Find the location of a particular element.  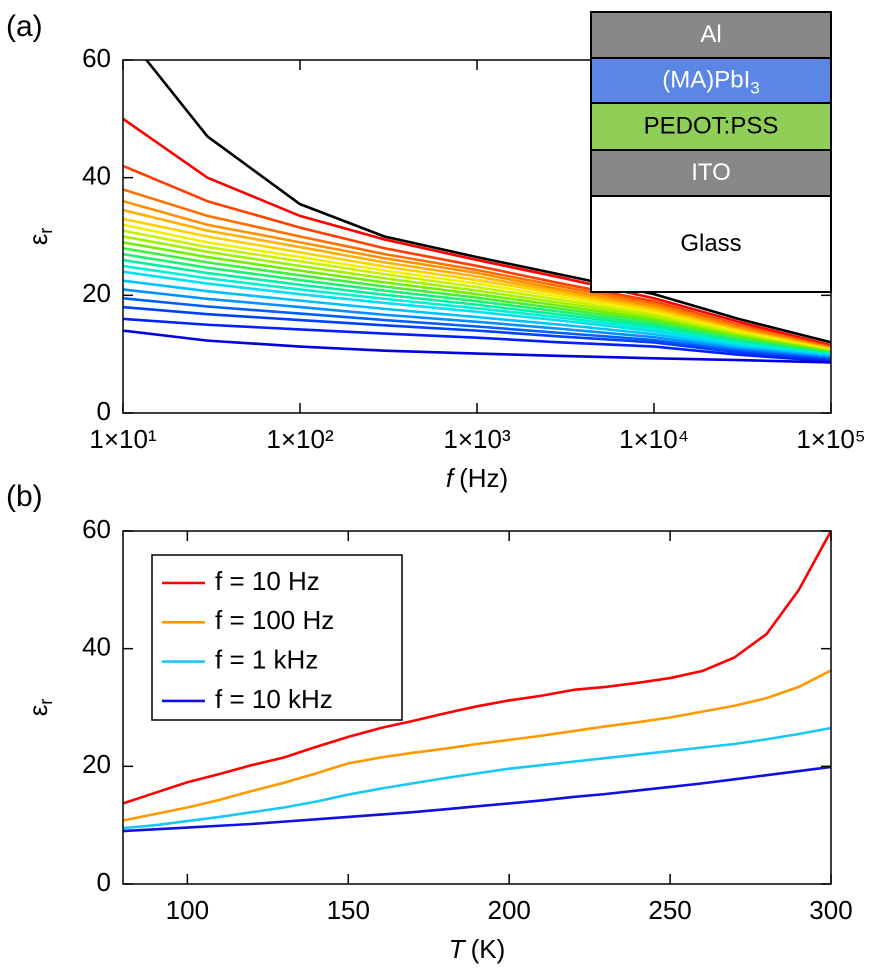

legend-label: f = 10 Hz is located at coordinates (267, 581).